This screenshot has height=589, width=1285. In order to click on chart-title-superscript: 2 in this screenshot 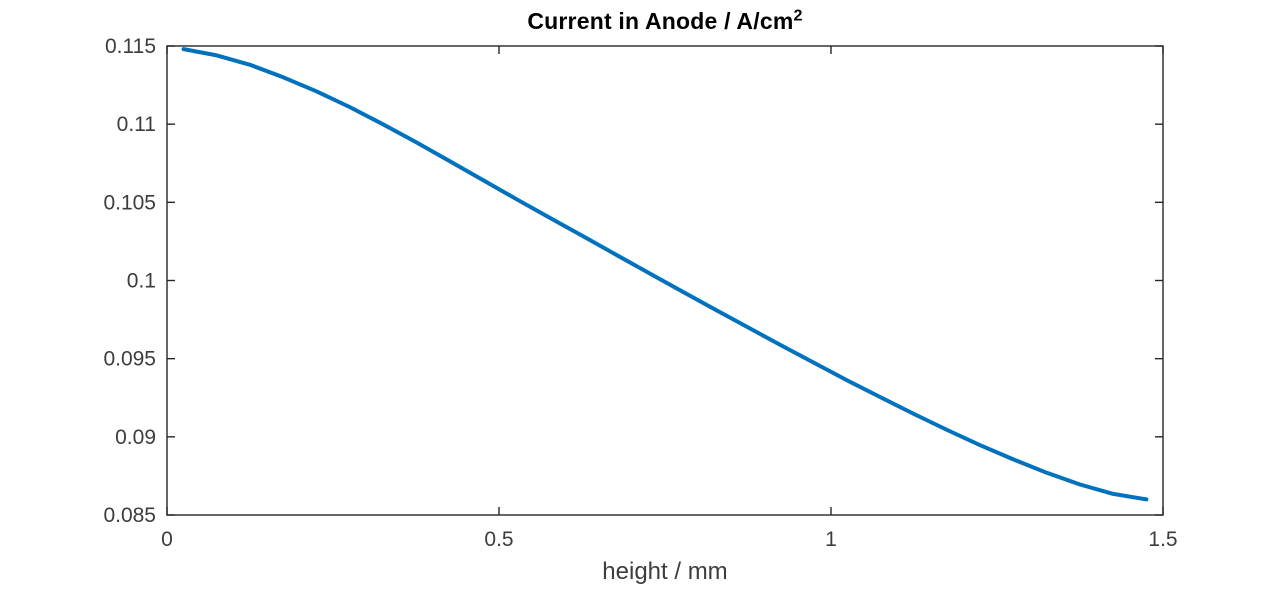, I will do `click(798, 15)`.